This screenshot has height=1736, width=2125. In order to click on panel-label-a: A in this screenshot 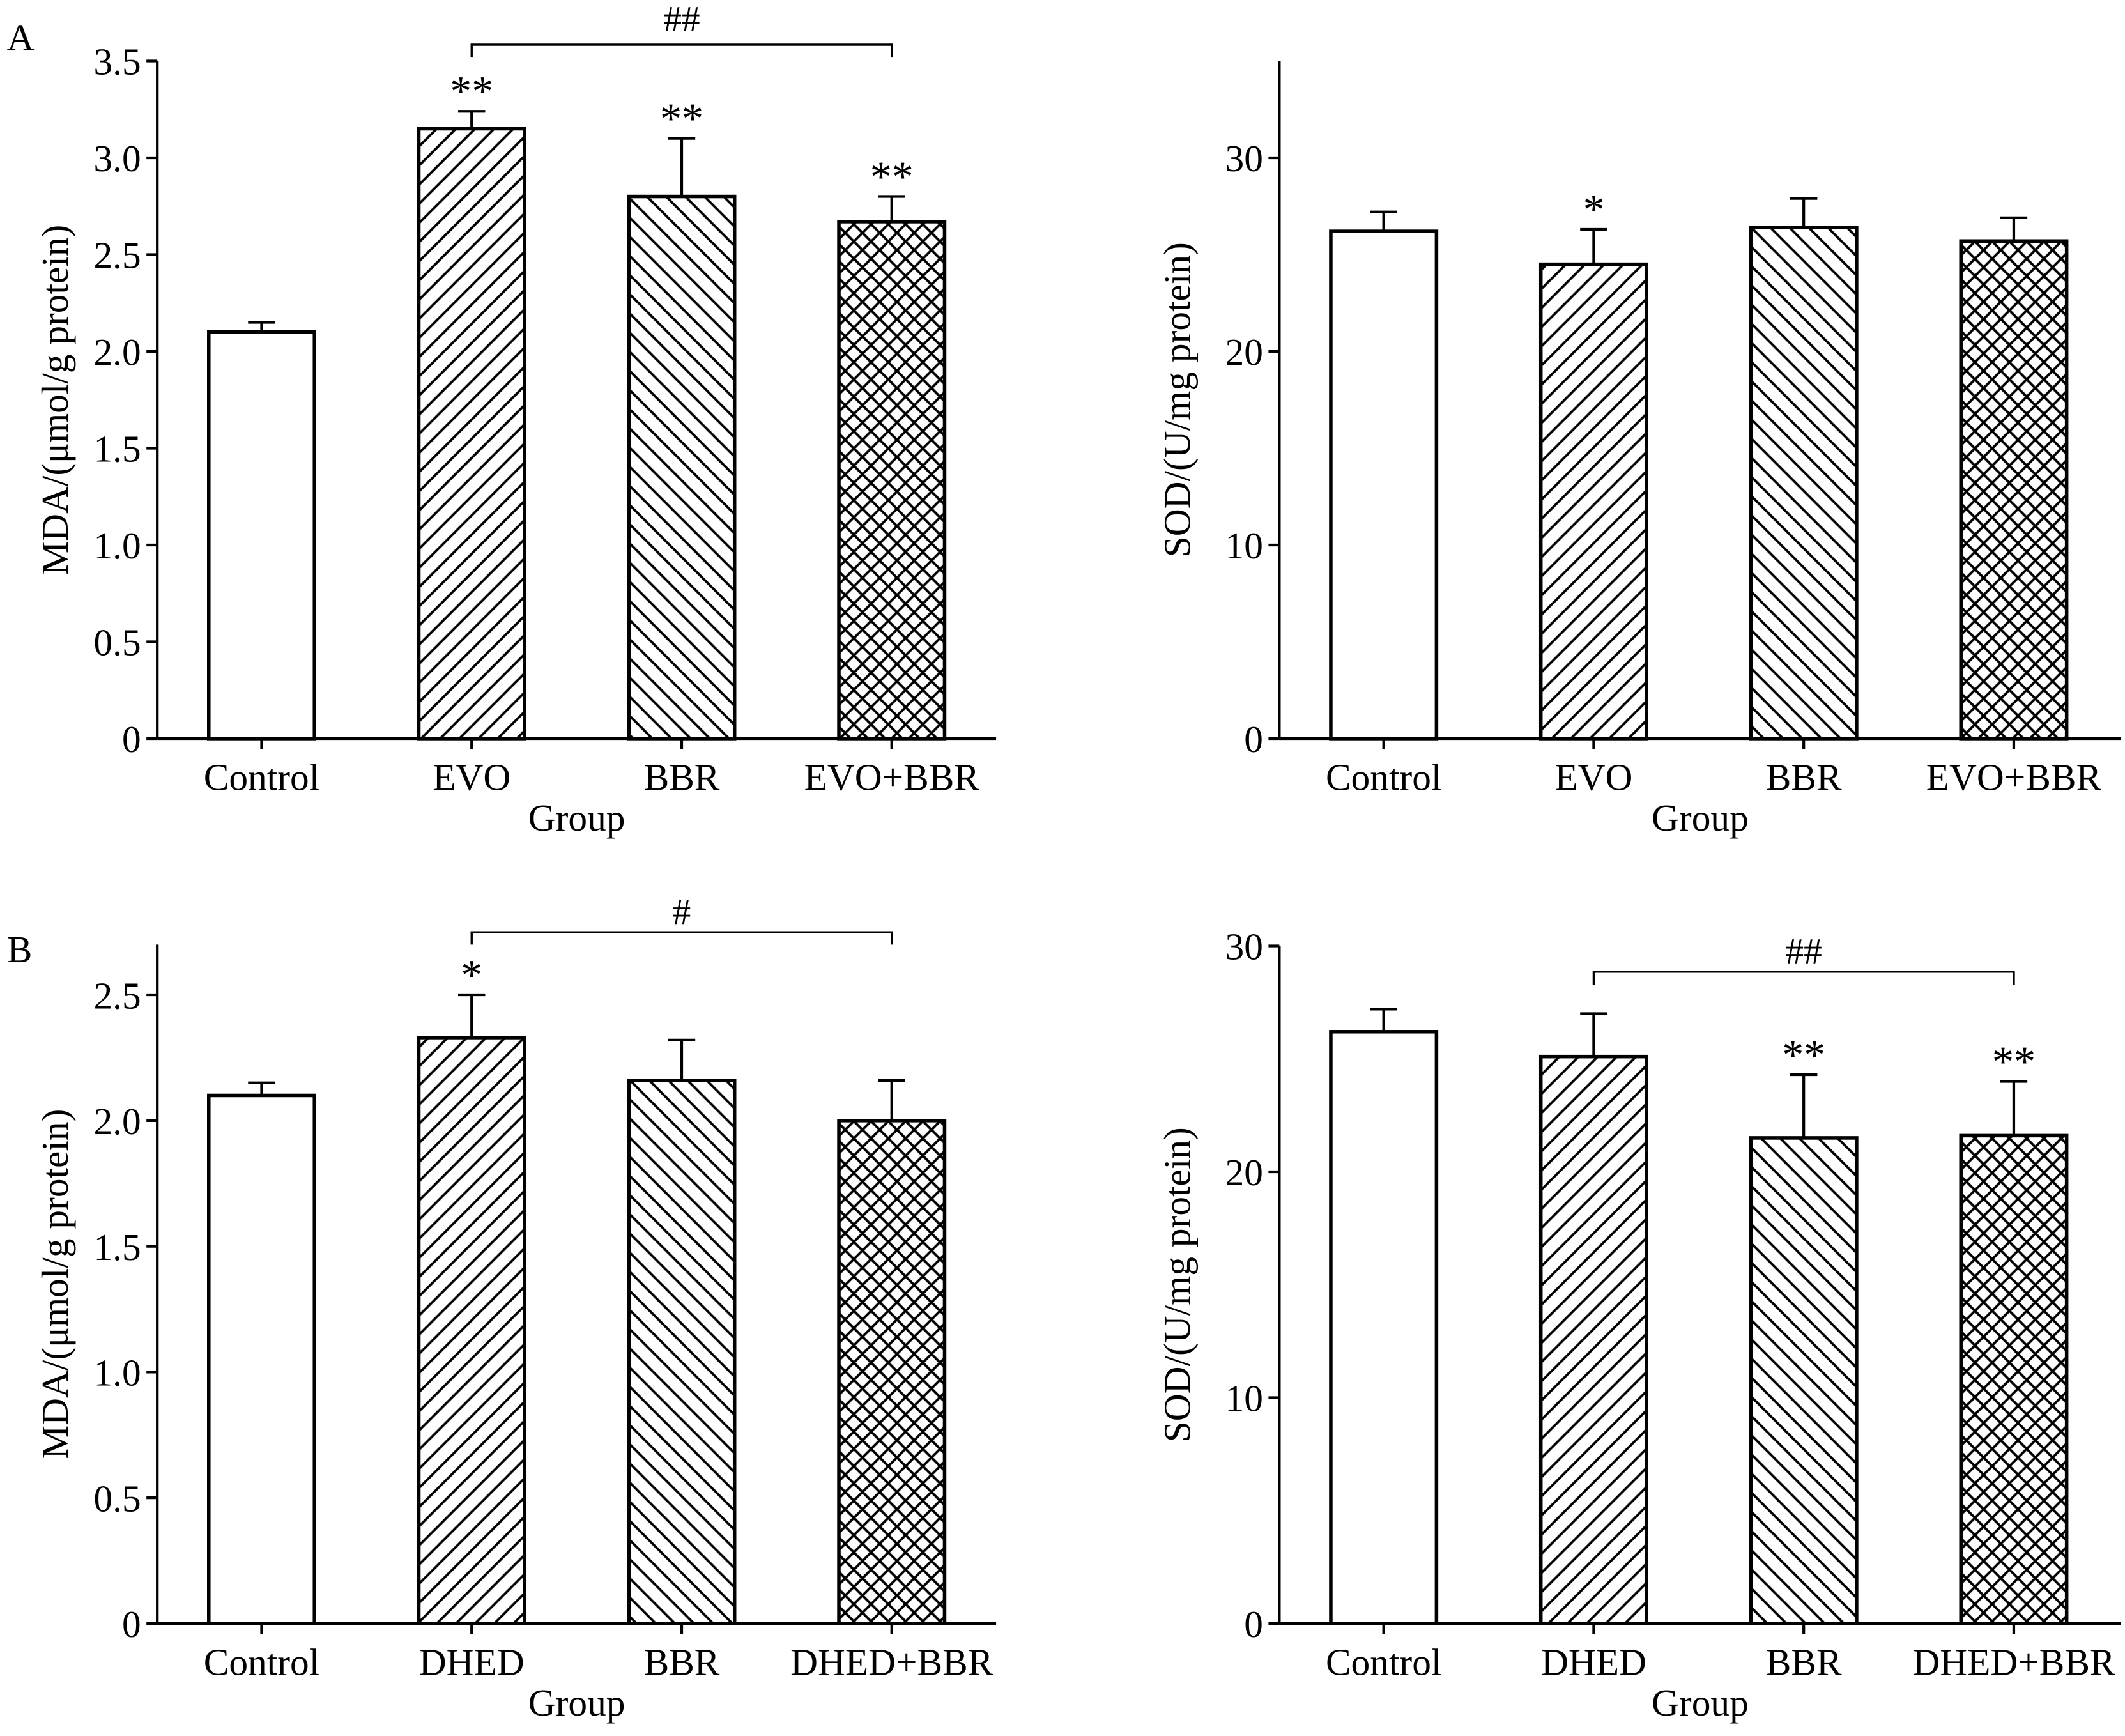, I will do `click(21, 37)`.